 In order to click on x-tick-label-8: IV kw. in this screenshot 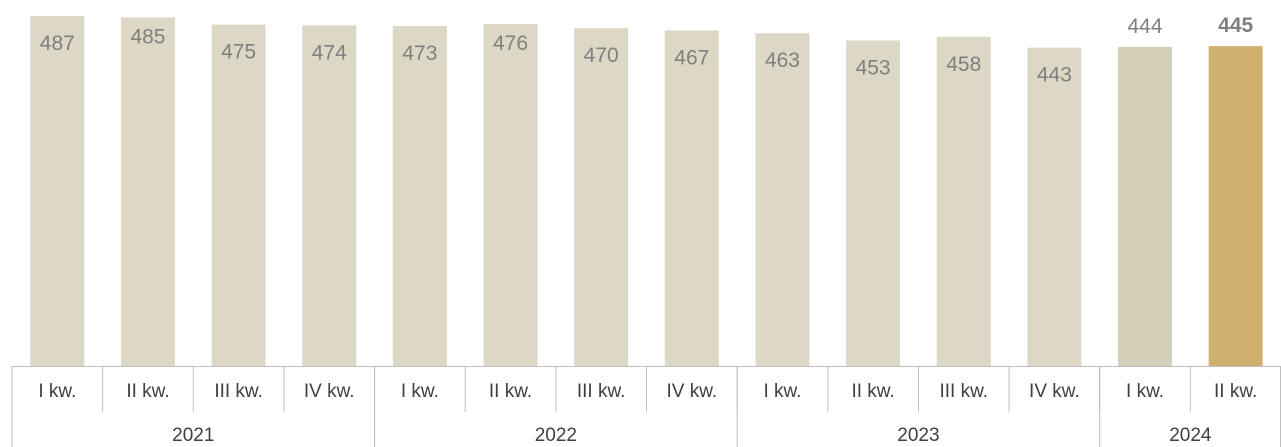, I will do `click(691, 391)`.